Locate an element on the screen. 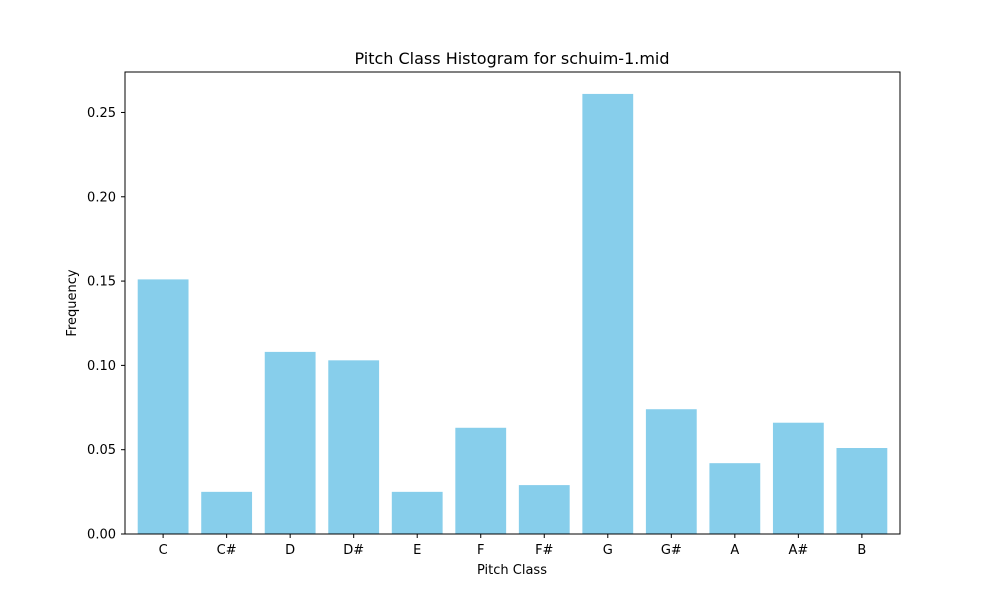  bar-f-sharp is located at coordinates (544, 509).